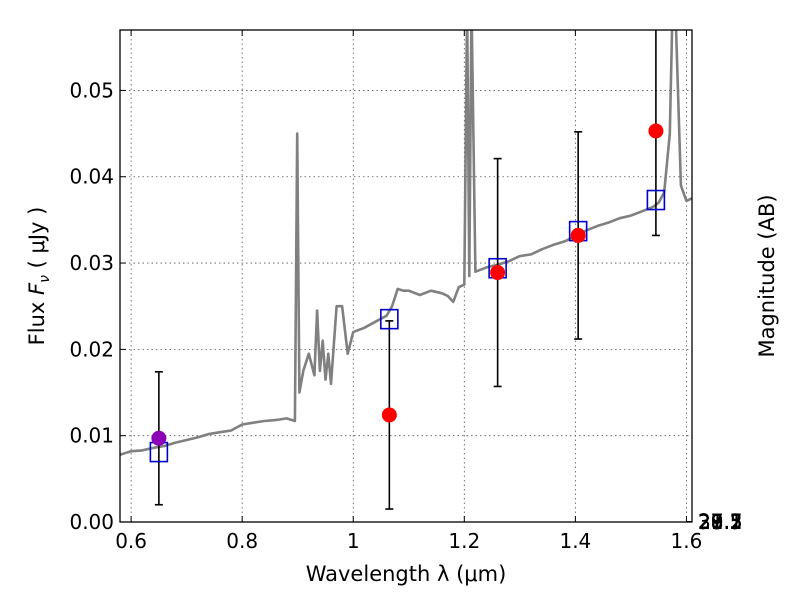 The width and height of the screenshot is (800, 600). I want to click on x-tick-label: 1.6, so click(687, 541).